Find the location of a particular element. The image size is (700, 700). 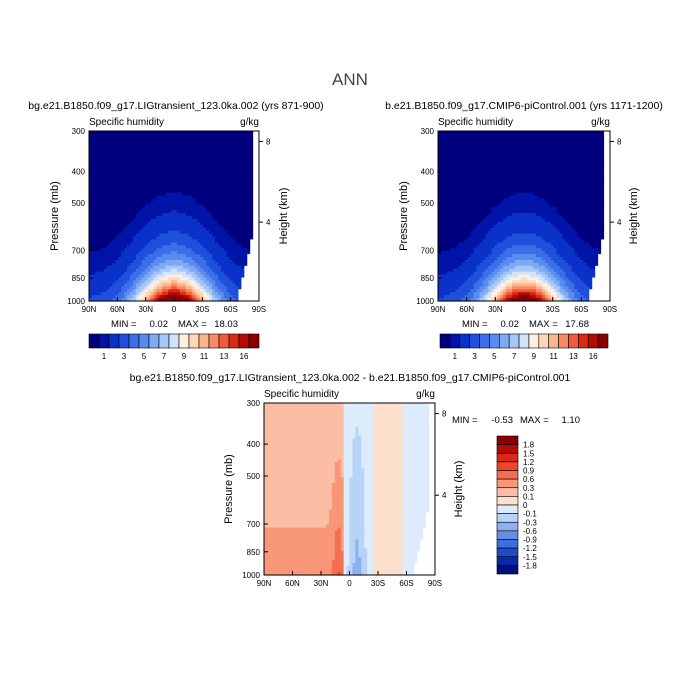

colorbar-label: 3 is located at coordinates (124, 356).